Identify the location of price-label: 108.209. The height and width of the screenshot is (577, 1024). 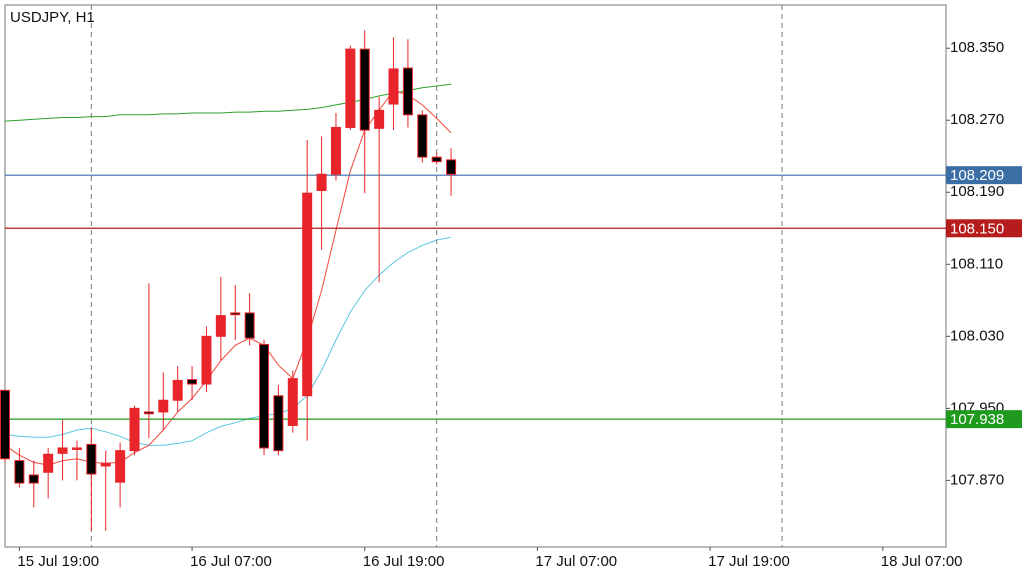
(977, 175).